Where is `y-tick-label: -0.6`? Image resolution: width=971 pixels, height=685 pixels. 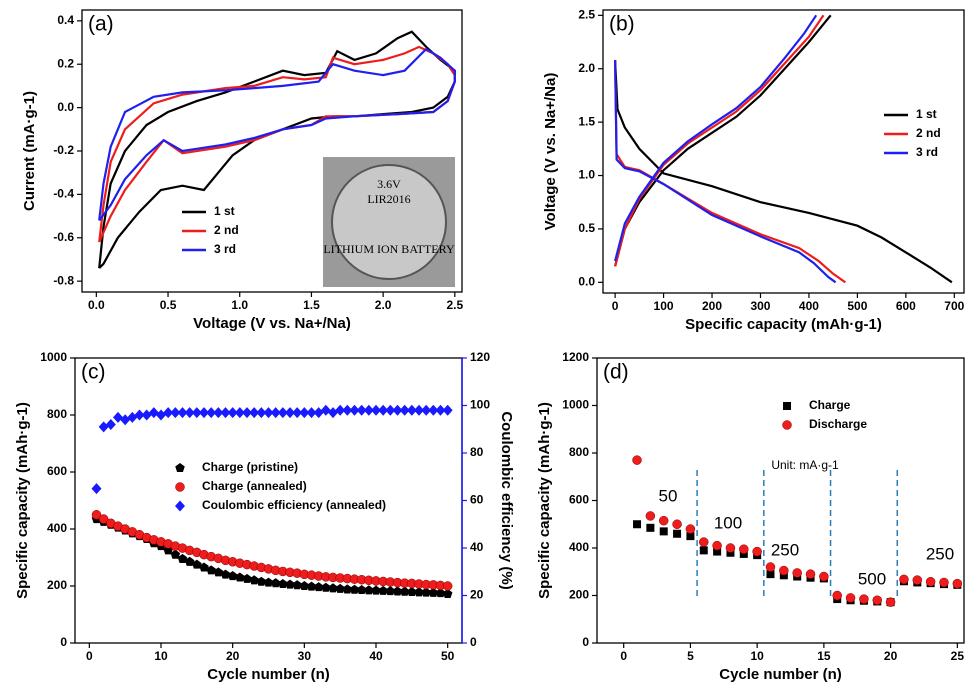
y-tick-label: -0.6 is located at coordinates (63, 237).